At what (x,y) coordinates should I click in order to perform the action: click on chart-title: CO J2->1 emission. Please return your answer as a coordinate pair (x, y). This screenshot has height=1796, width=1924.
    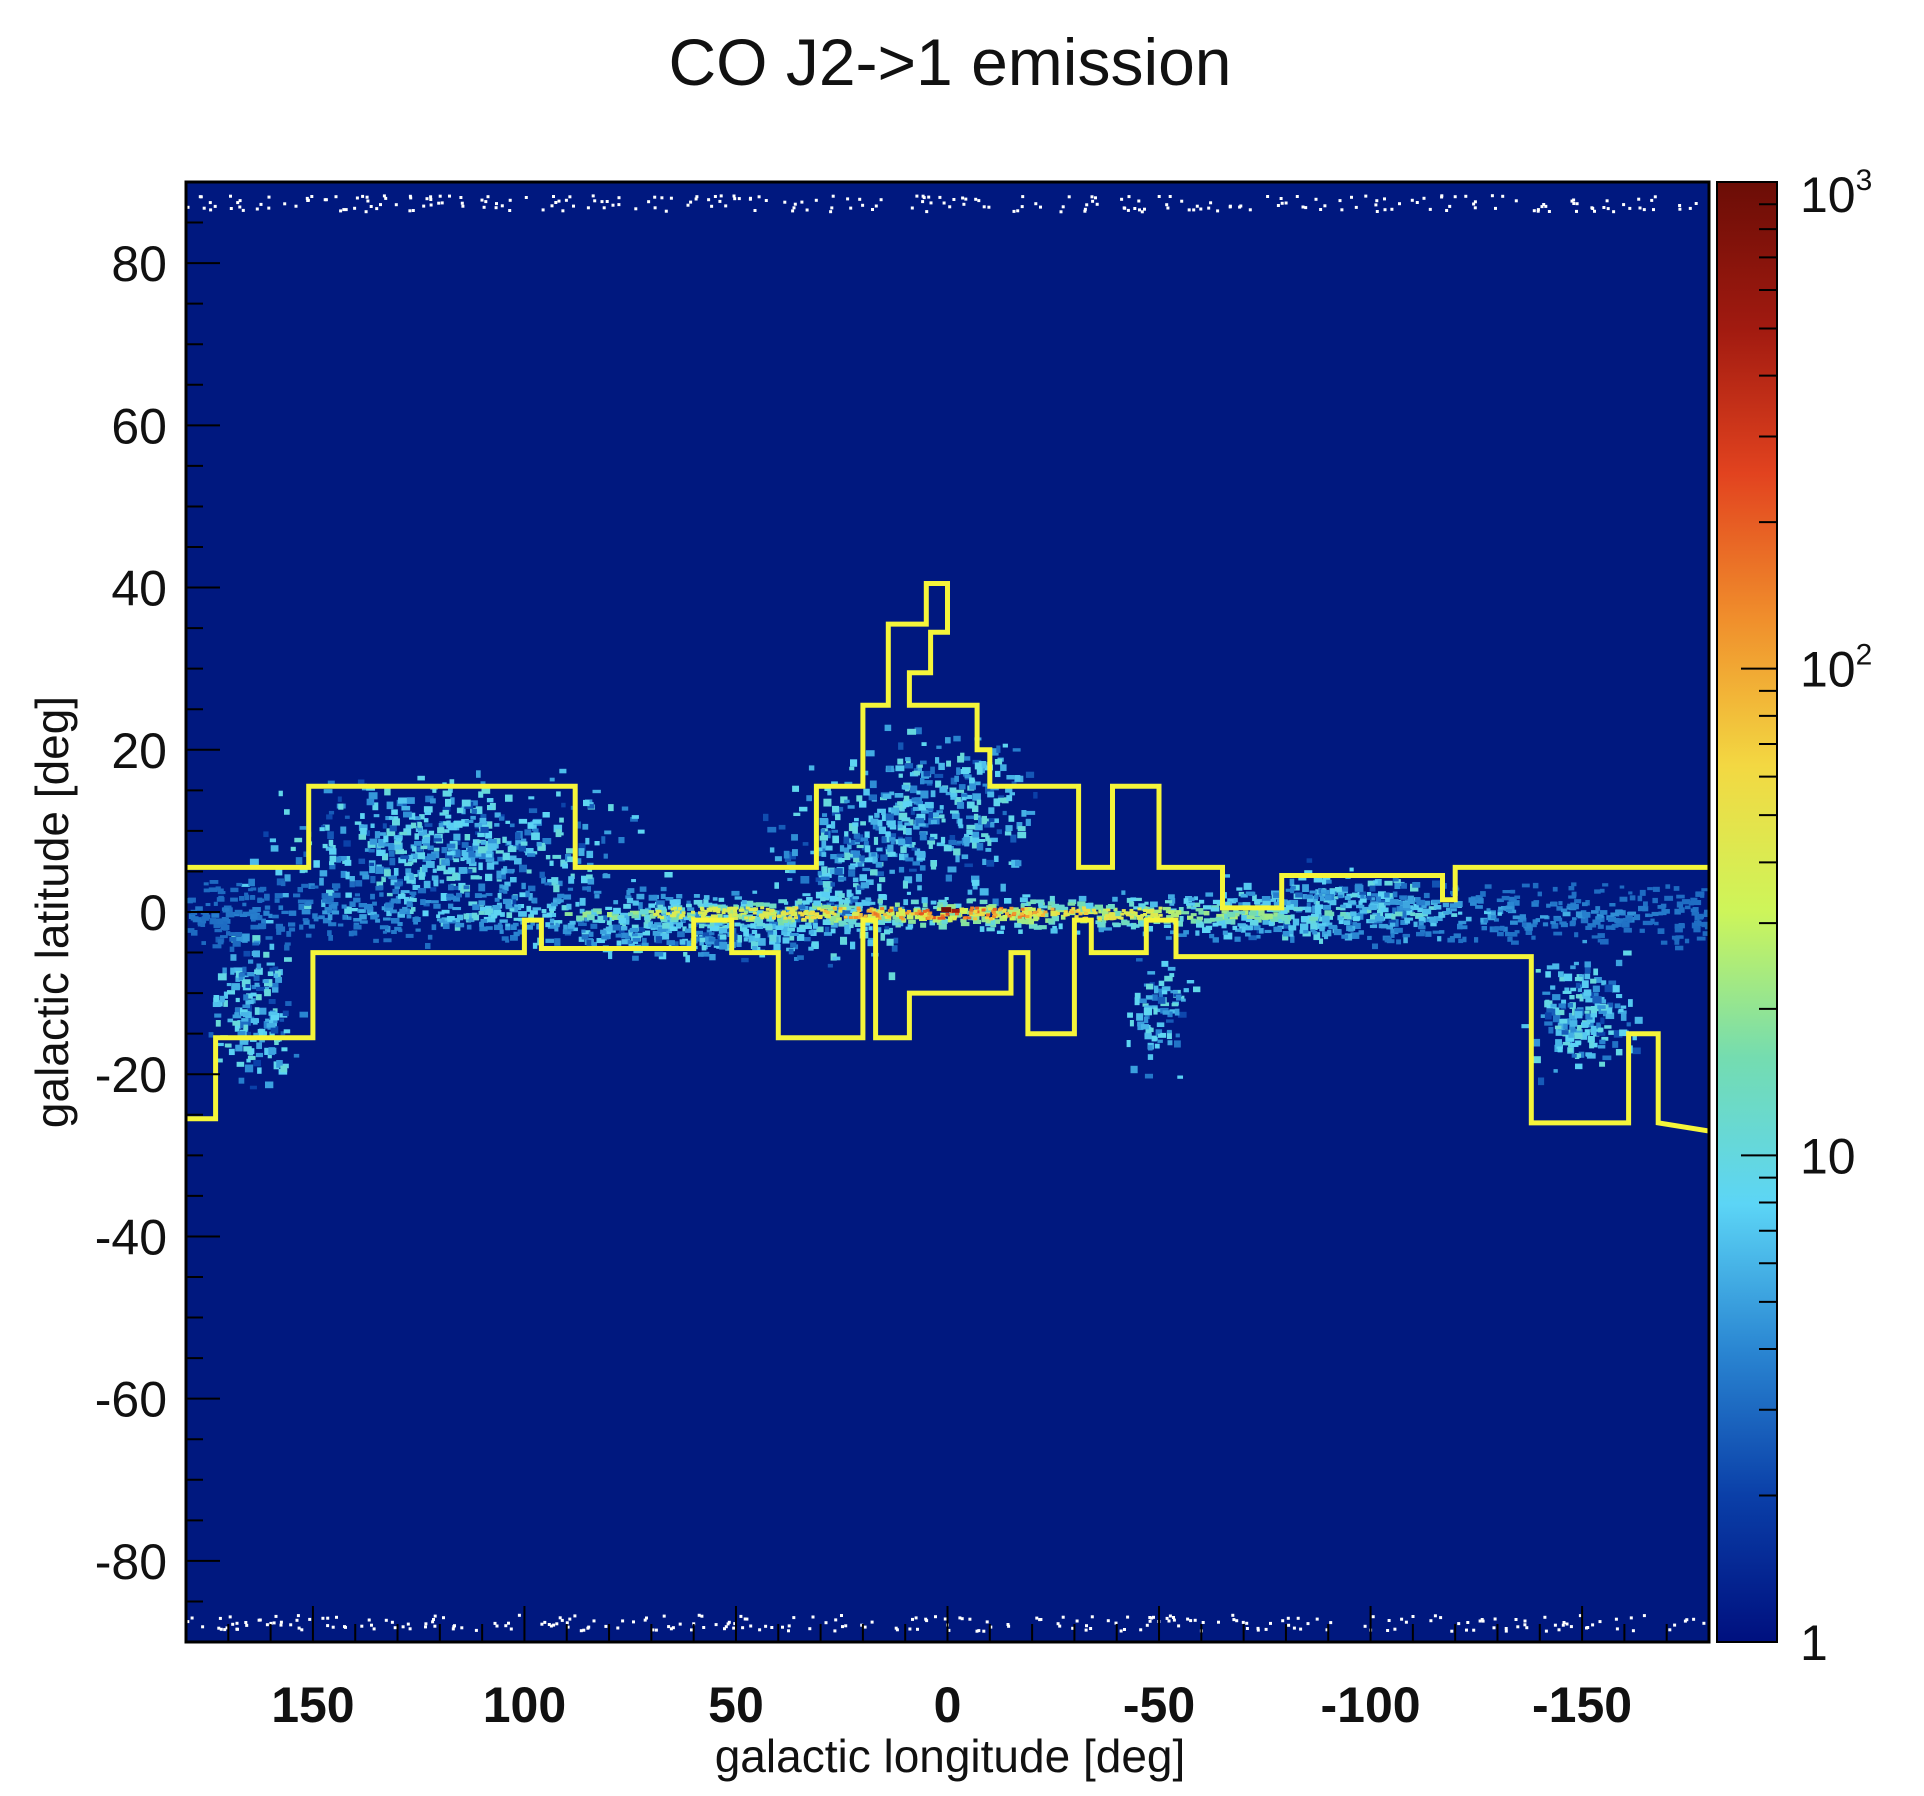
    Looking at the image, I should click on (949, 62).